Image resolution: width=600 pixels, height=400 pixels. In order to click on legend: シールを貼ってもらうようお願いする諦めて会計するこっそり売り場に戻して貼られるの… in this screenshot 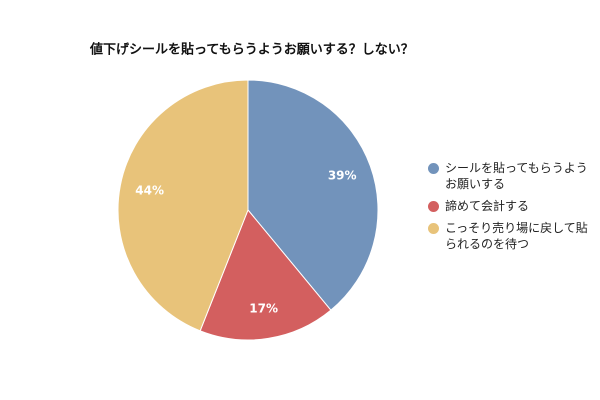, I will do `click(513, 209)`.